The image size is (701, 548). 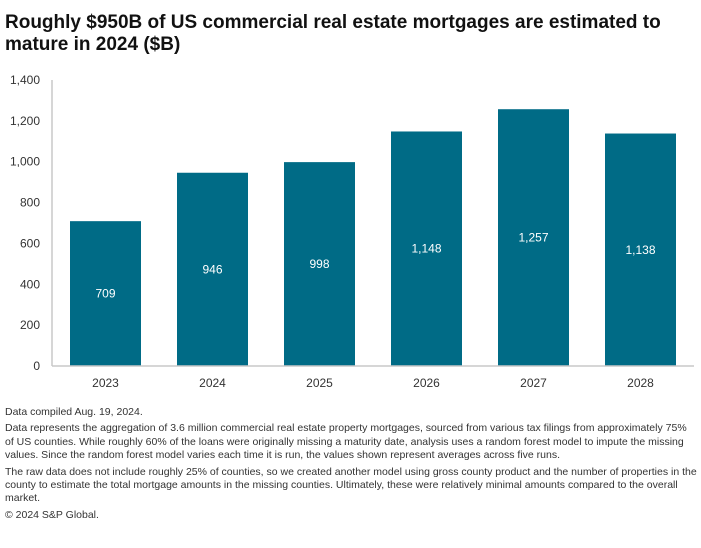 What do you see at coordinates (30, 325) in the screenshot?
I see `y-tick-label: 200` at bounding box center [30, 325].